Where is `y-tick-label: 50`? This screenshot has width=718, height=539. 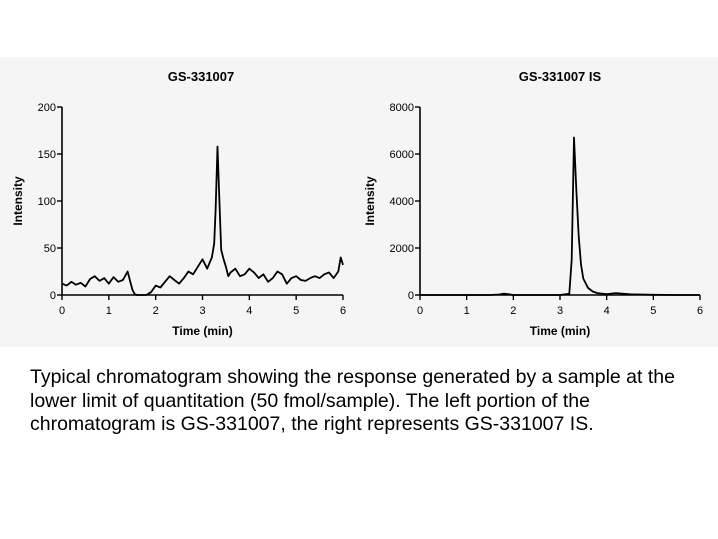
y-tick-label: 50 is located at coordinates (50, 249).